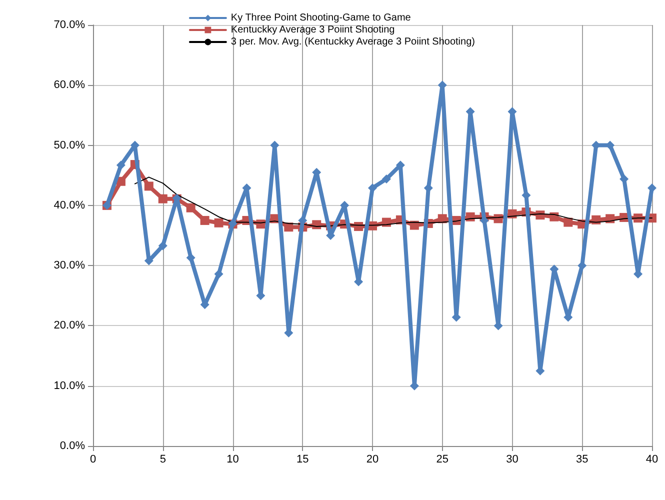  I want to click on x-tick-label: 30, so click(512, 460).